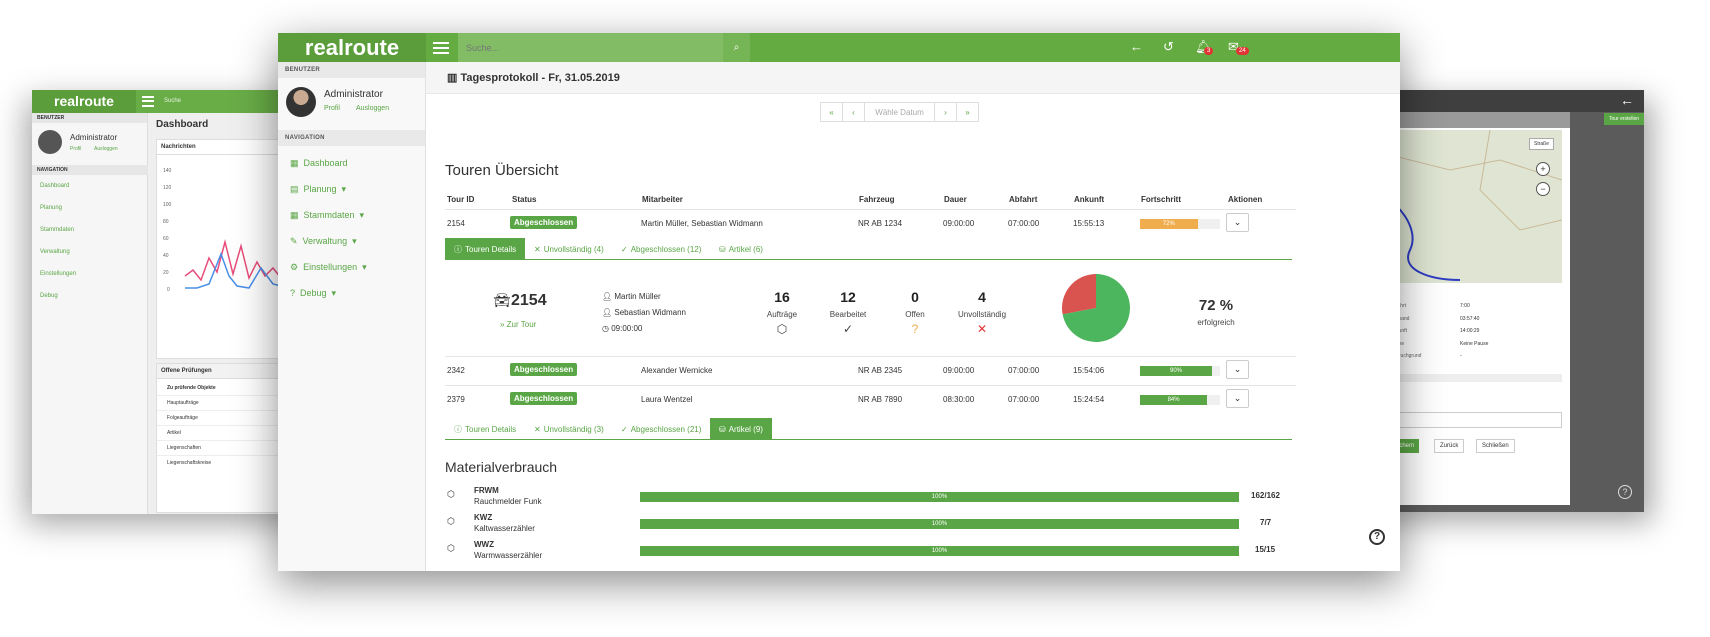 The image size is (1710, 637). I want to click on success-pie-chart, so click(1096, 308).